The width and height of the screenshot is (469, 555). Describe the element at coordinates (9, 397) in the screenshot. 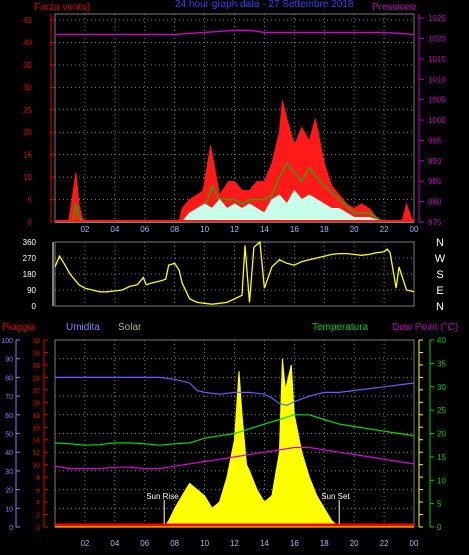

I see `humidity-axis-tick-label: 70` at that location.